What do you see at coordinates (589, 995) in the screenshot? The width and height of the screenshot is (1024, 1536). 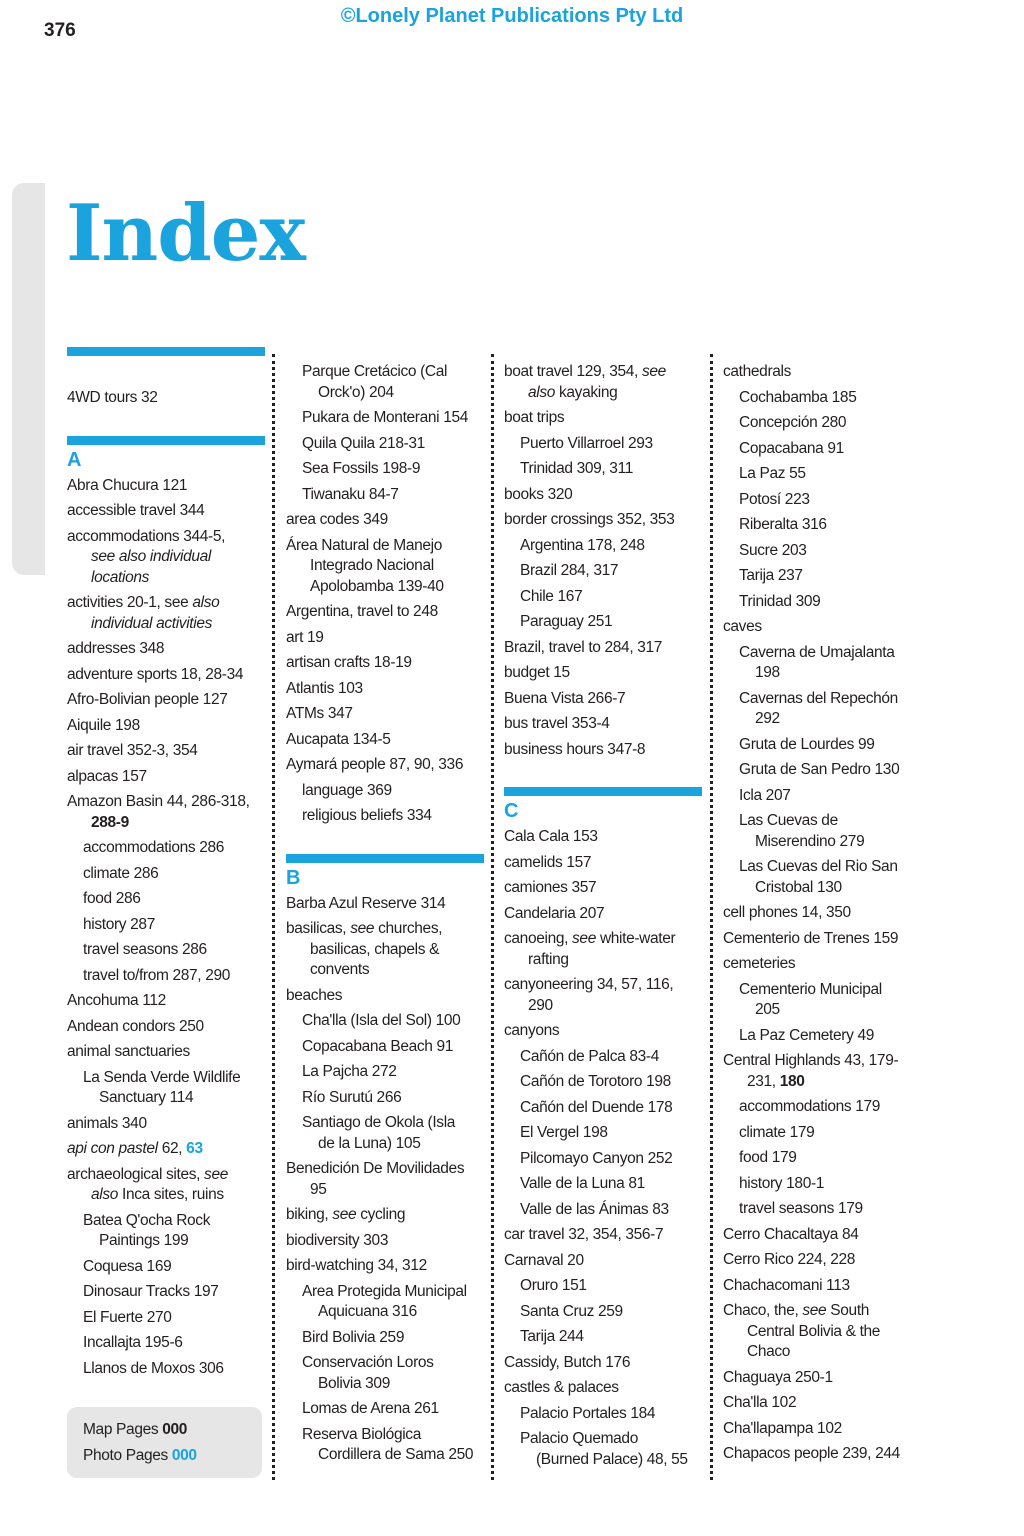 I see `index-entry: canyoneering 34, 57, 116, 290` at bounding box center [589, 995].